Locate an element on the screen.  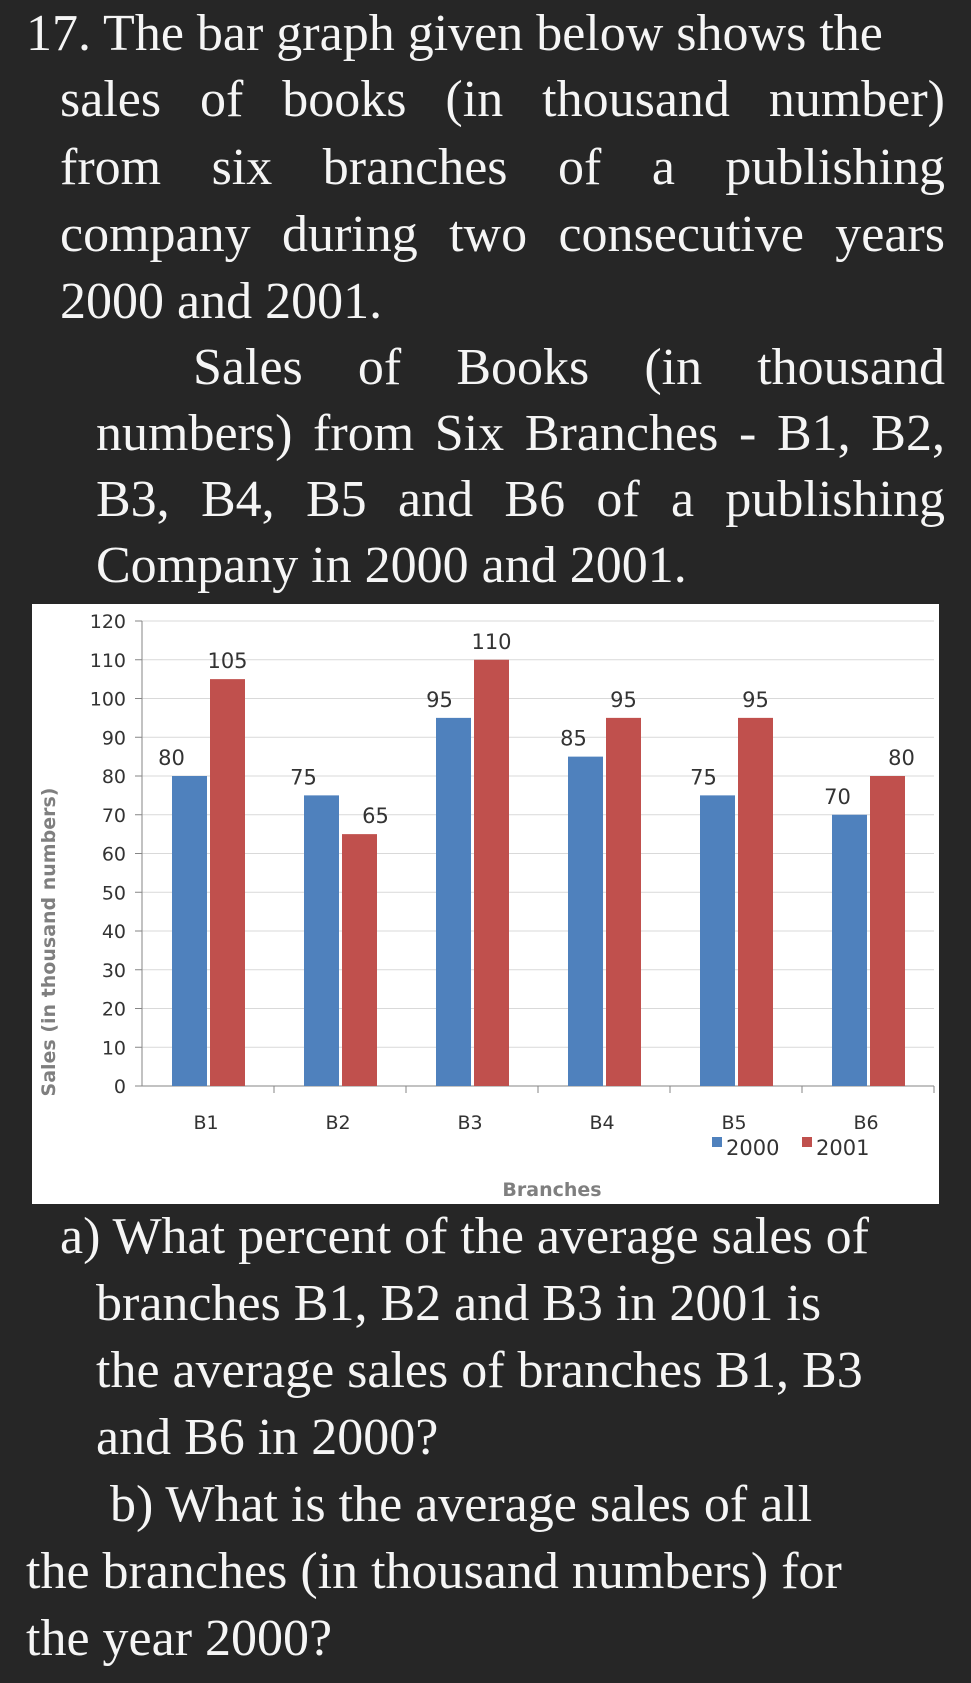
part-b-line-2: the branches (in thousand numbers) for is located at coordinates (434, 1571).